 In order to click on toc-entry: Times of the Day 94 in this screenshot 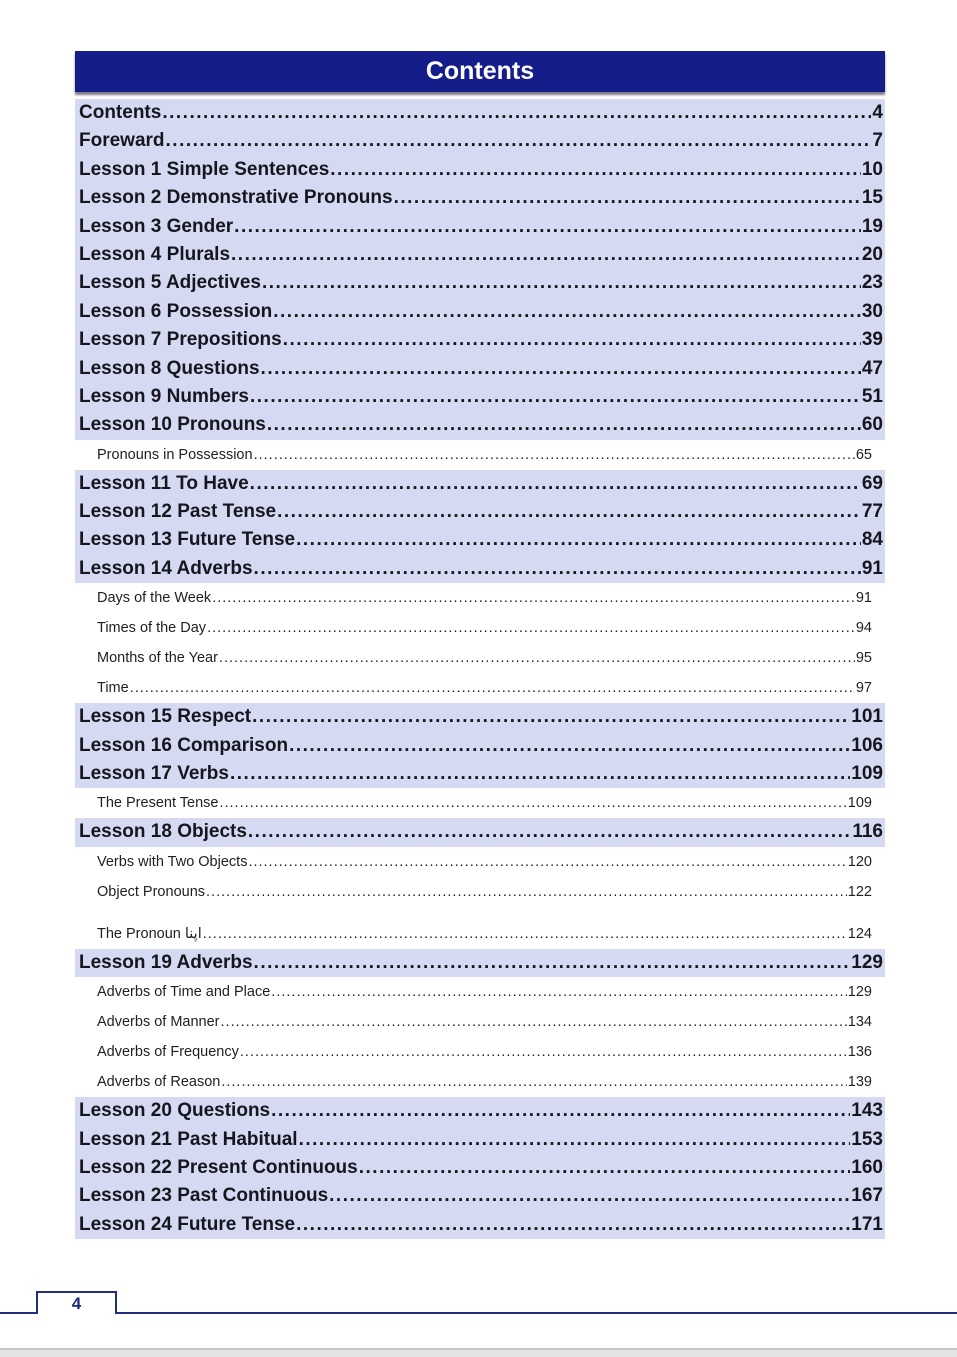, I will do `click(480, 628)`.